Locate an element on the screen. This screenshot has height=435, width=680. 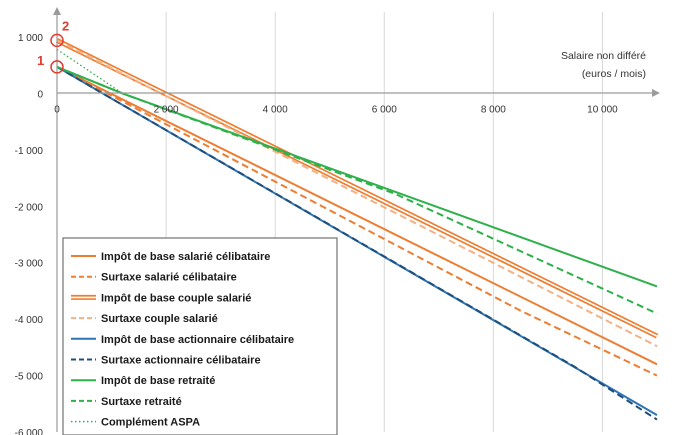
legend-label-0: Impôt de base salarié célibataire is located at coordinates (185, 257).